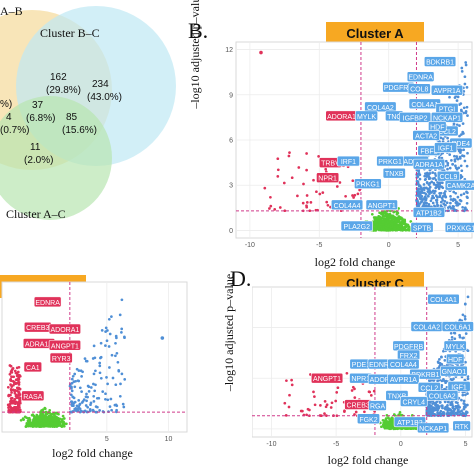 The height and width of the screenshot is (474, 474). What do you see at coordinates (231, 141) in the screenshot?
I see `y-tick-label: 6` at bounding box center [231, 141].